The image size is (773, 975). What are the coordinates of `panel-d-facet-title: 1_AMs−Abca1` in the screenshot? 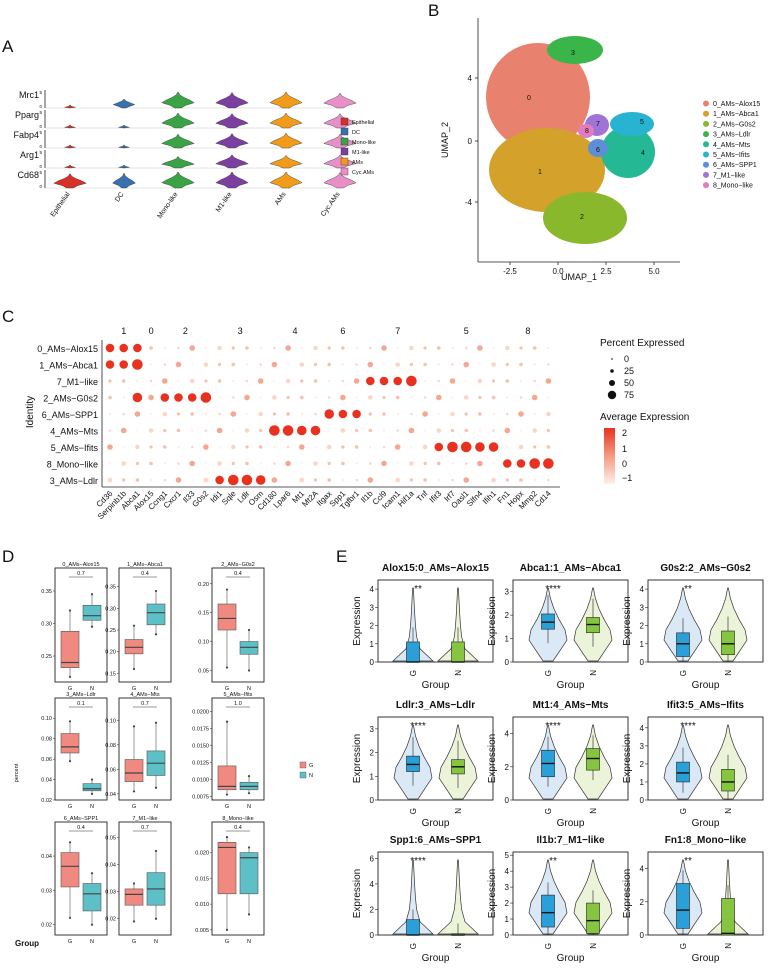 It's located at (145, 565).